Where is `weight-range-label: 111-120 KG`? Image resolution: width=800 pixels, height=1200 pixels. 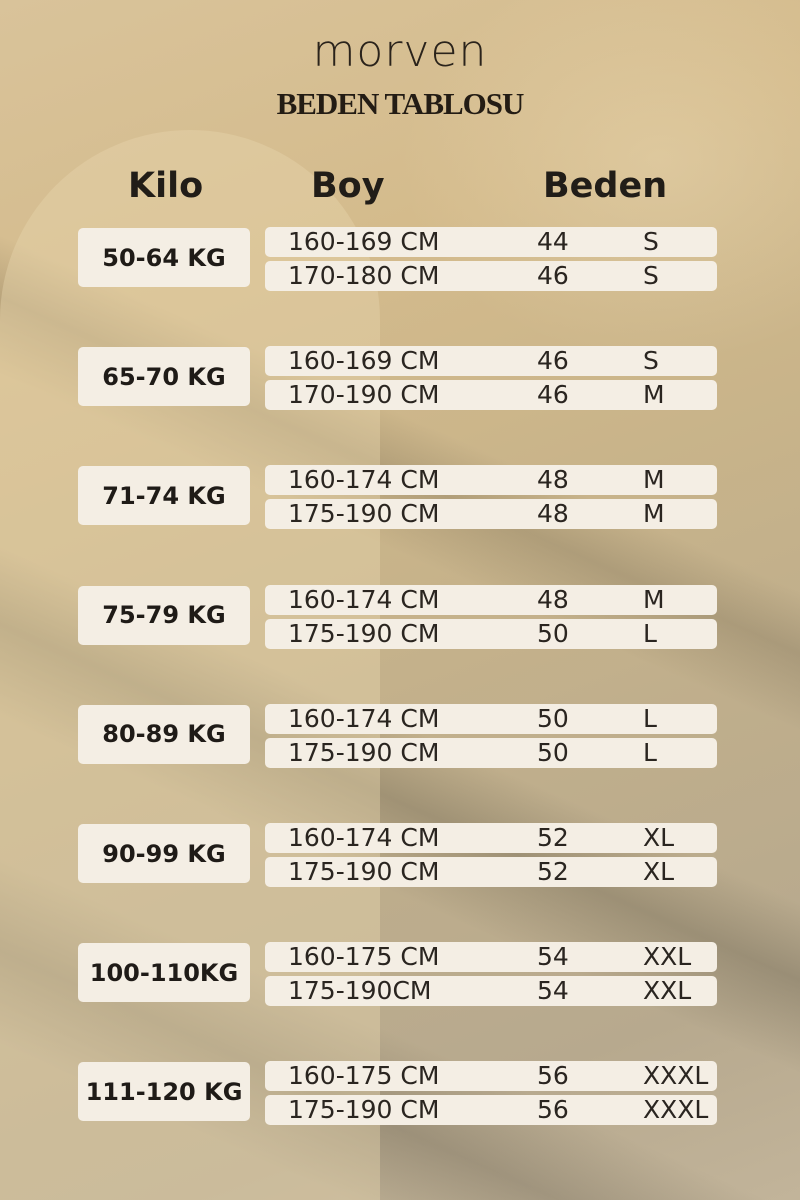
weight-range-label: 111-120 KG is located at coordinates (164, 1092).